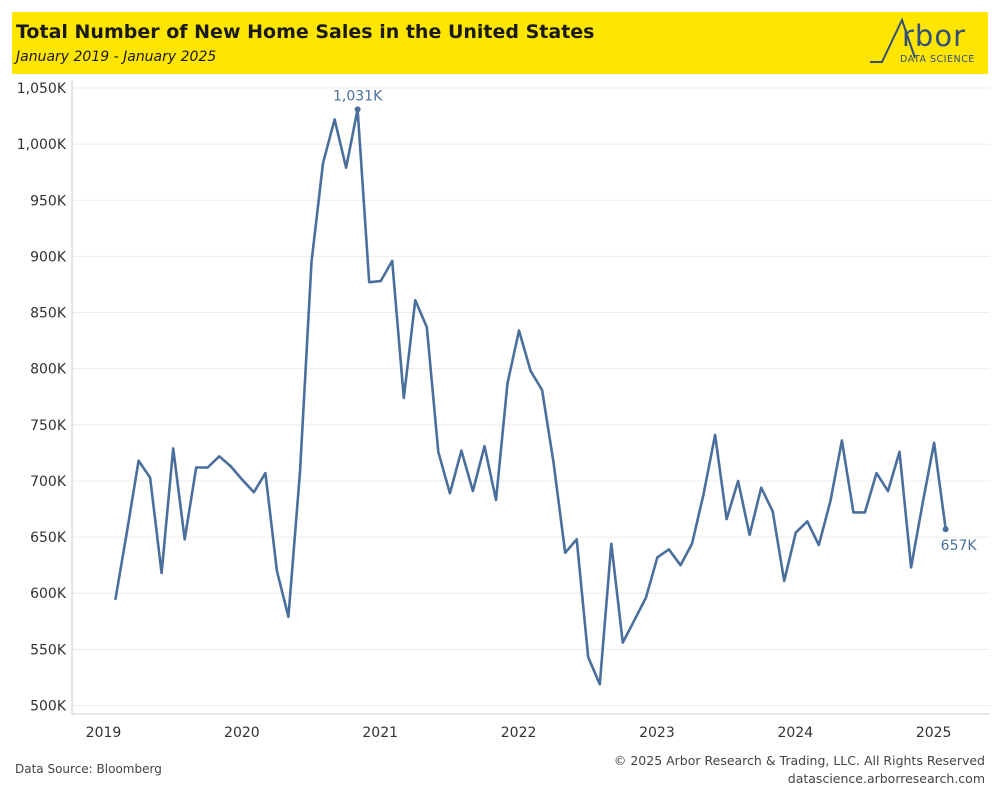 The width and height of the screenshot is (1000, 800). What do you see at coordinates (42, 145) in the screenshot?
I see `y-tick-label: 1,000K` at bounding box center [42, 145].